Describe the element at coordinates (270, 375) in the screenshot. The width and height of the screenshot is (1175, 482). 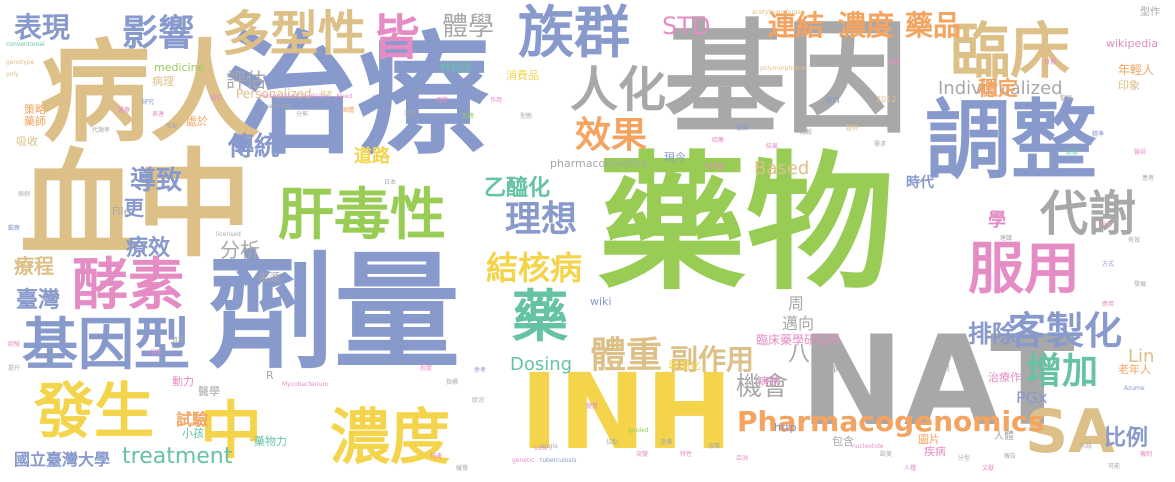
I see `word: R` at that location.